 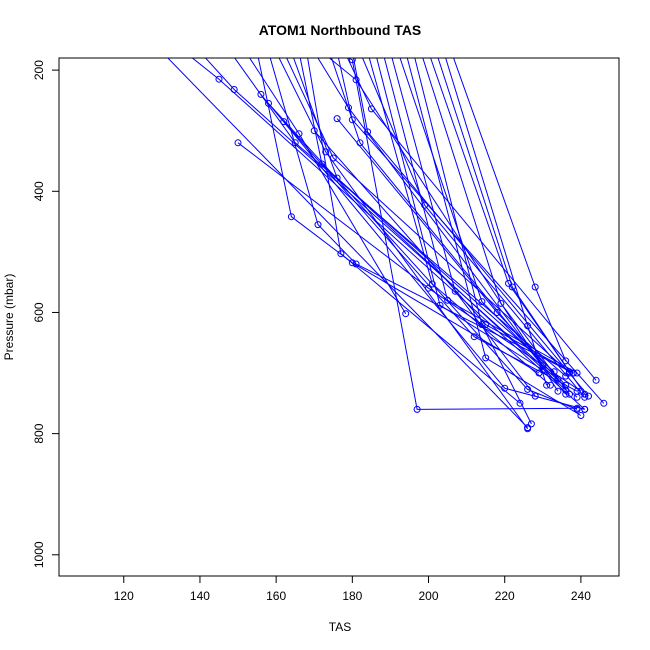 What do you see at coordinates (505, 596) in the screenshot?
I see `x-tick-label: 220` at bounding box center [505, 596].